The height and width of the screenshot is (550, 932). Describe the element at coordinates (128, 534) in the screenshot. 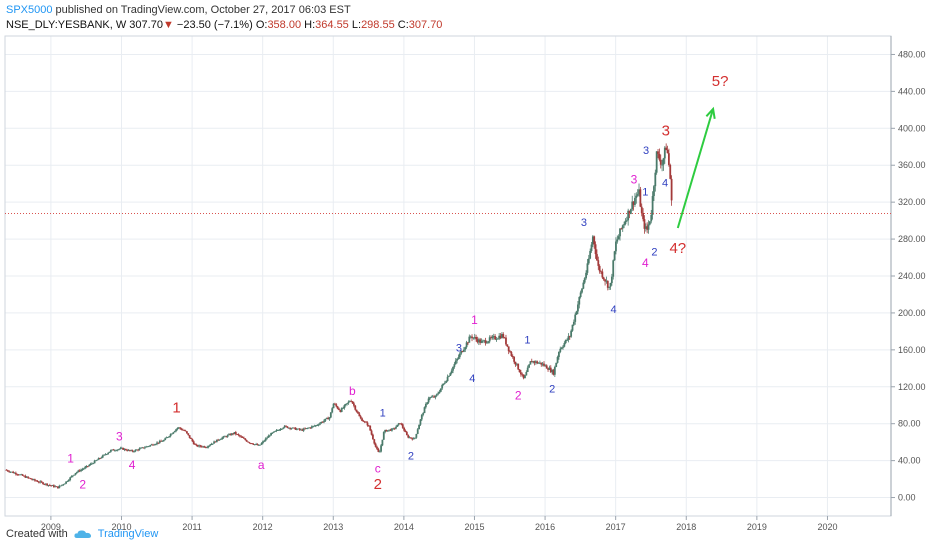

I see `tradingview-brand: TradingView` at that location.